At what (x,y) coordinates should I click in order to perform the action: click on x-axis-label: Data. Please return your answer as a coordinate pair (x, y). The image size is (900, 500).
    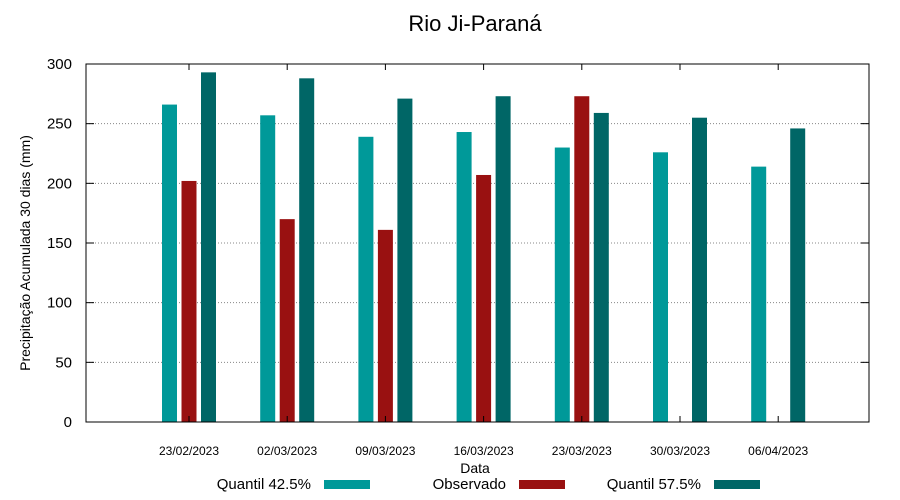
    Looking at the image, I should click on (475, 468).